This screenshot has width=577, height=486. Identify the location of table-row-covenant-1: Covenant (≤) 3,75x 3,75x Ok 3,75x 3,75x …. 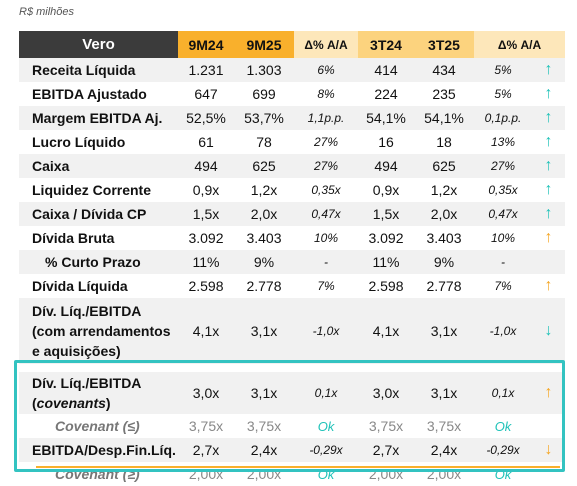
(292, 426).